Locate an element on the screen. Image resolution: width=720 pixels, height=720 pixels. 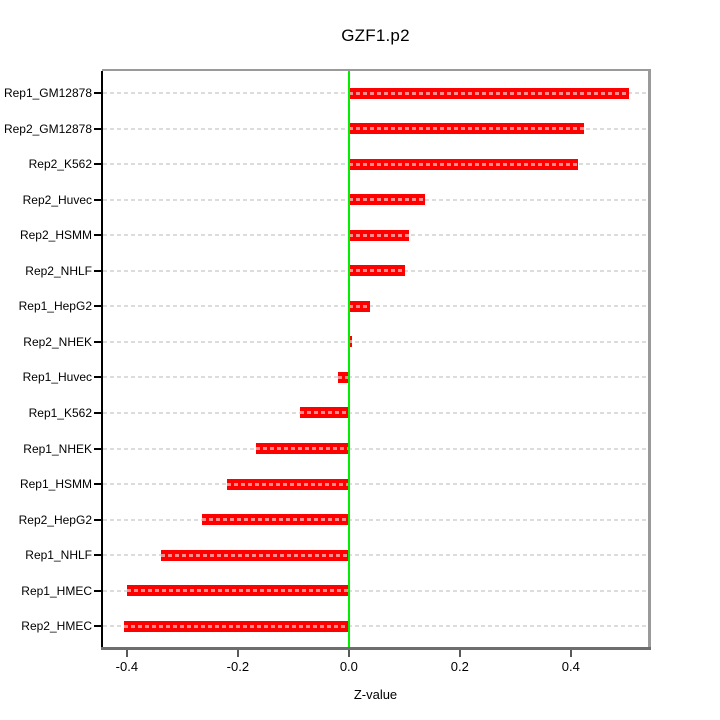
y-tick-label: Rep2_Huvec is located at coordinates (57, 199).